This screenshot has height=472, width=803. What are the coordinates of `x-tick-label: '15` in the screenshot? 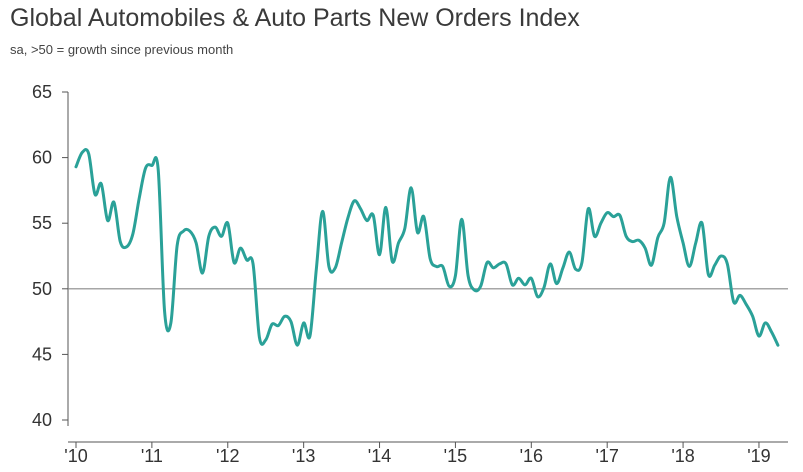 It's located at (455, 456).